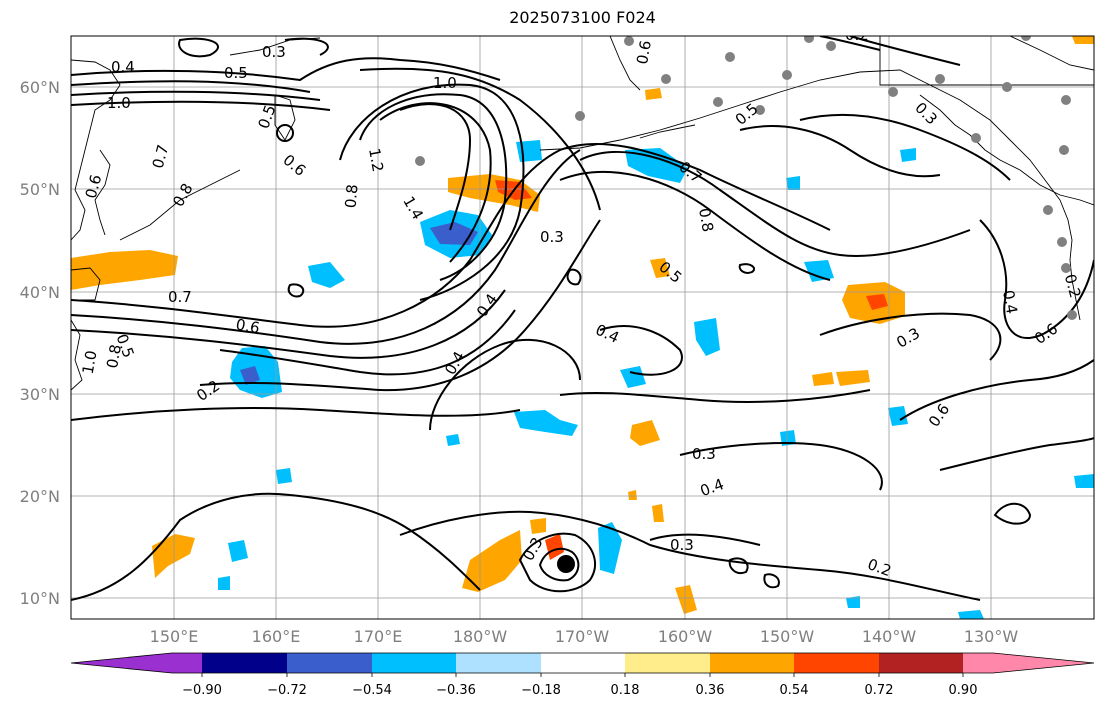  I want to click on lat-label: 40°N, so click(40, 292).